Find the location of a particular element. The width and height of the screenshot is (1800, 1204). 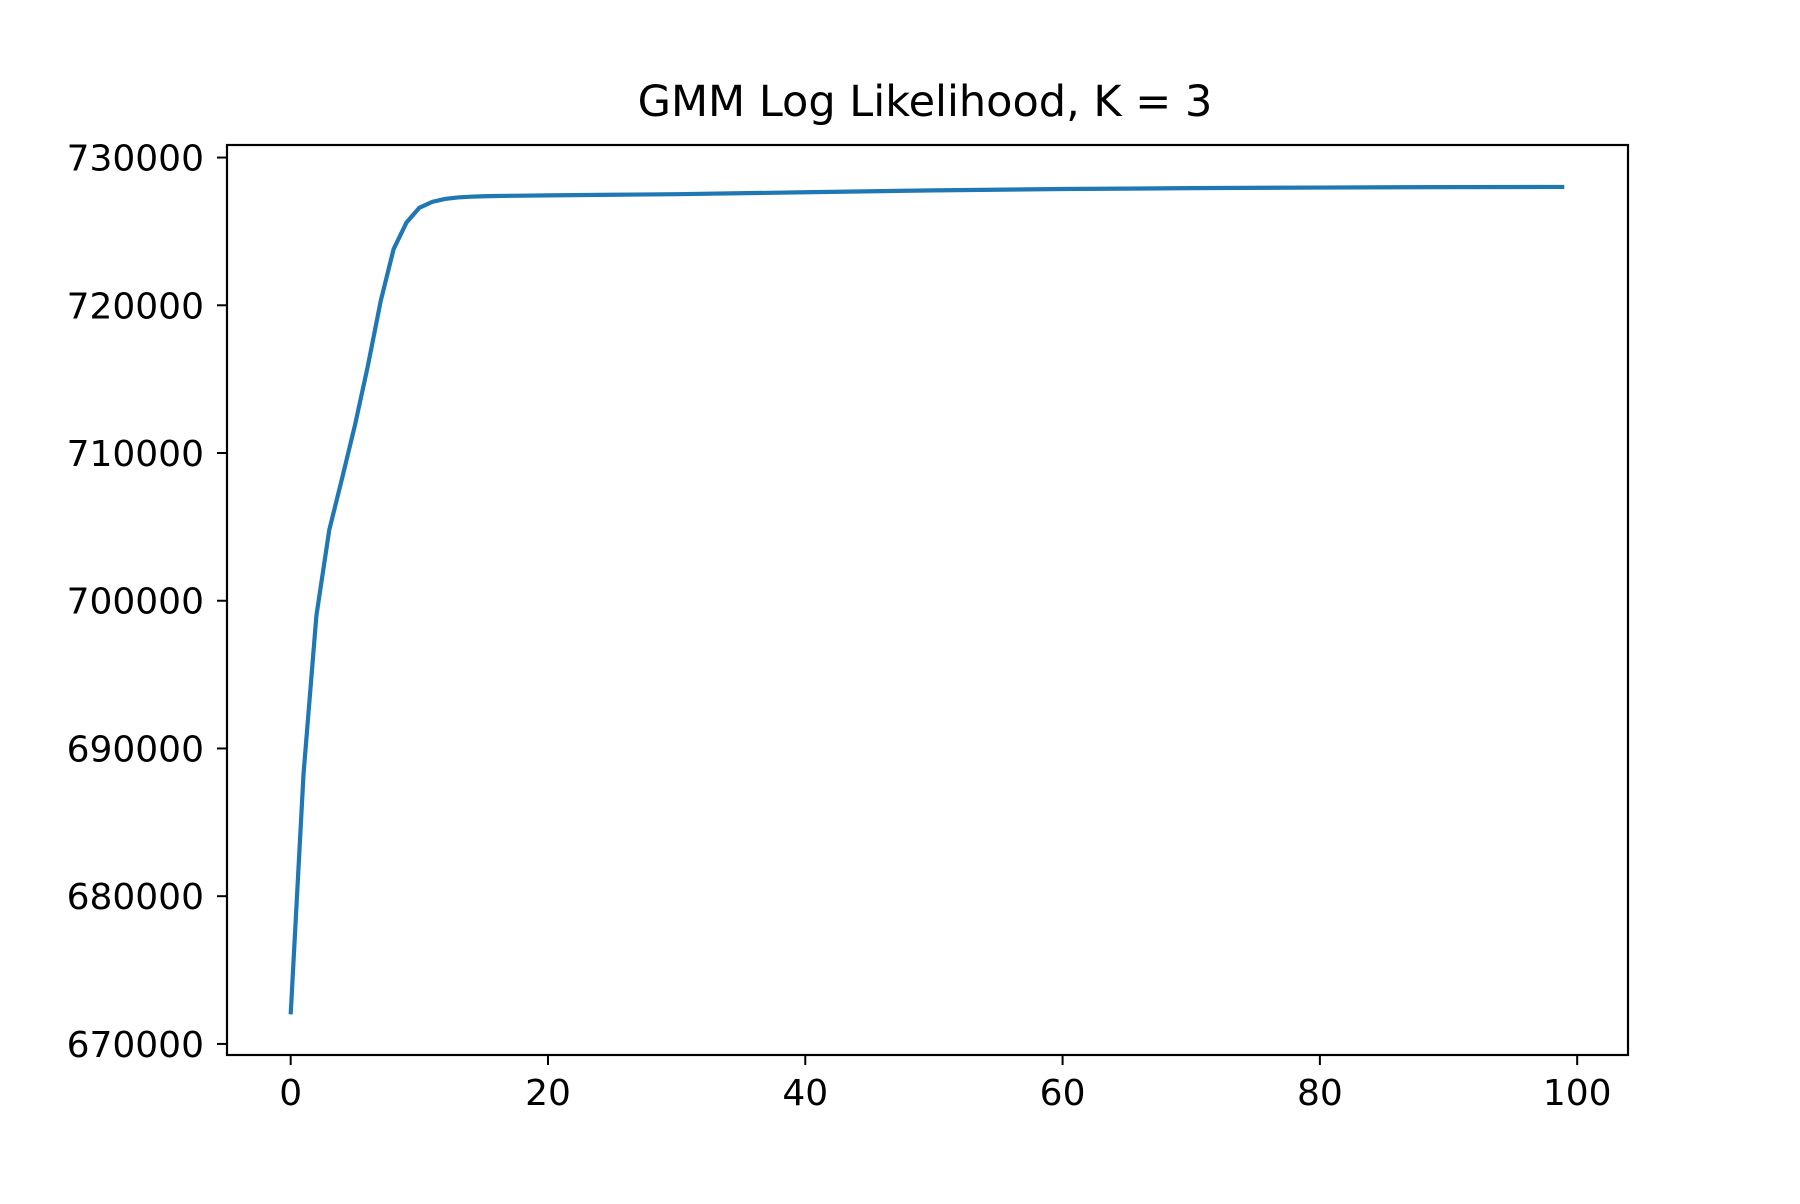

y-tick-label: 700000 is located at coordinates (135, 602).